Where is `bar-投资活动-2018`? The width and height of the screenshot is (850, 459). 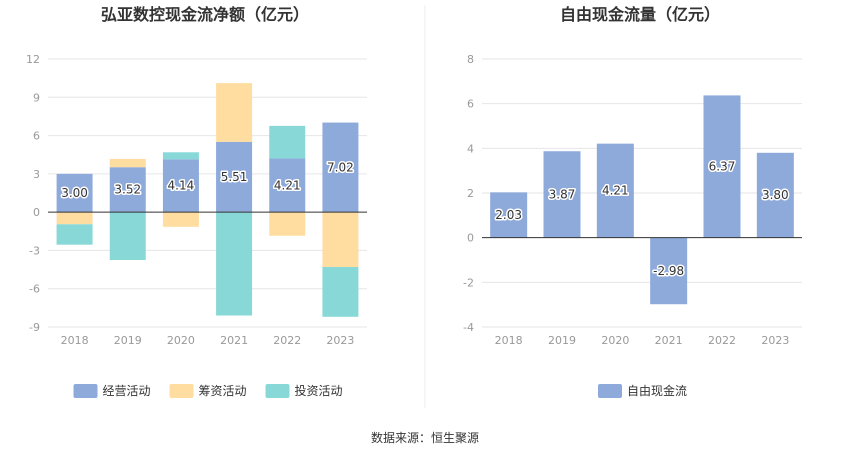 bar-投资活动-2018 is located at coordinates (74, 234).